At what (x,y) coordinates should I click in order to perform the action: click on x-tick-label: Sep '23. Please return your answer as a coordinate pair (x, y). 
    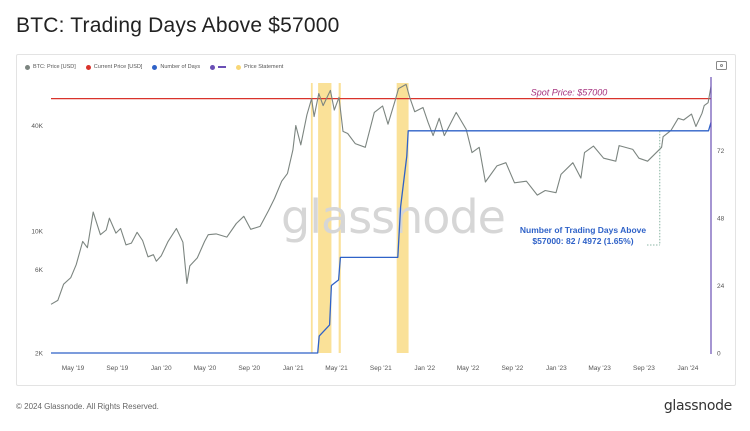
    Looking at the image, I should click on (644, 368).